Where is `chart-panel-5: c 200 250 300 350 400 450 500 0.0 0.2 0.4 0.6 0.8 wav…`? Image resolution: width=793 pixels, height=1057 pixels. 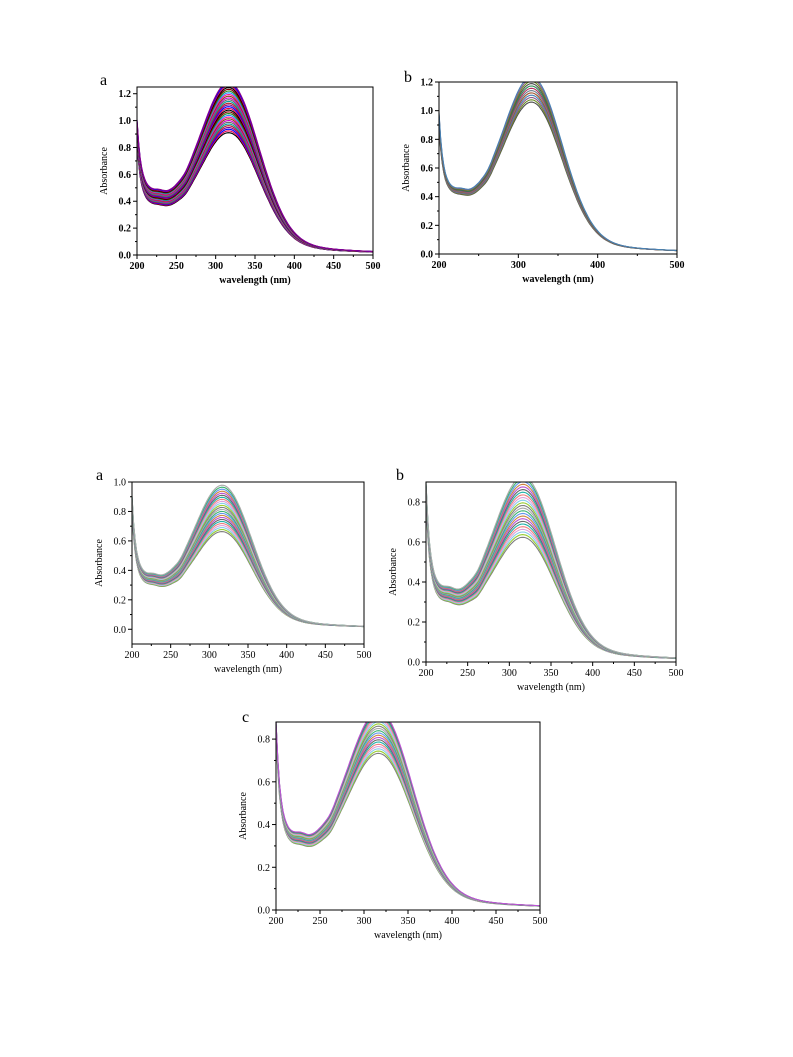
chart-panel-5: c 200 250 300 350 400 450 500 0.0 0.2 0.4 0.6 0.8 wav… is located at coordinates (393, 825).